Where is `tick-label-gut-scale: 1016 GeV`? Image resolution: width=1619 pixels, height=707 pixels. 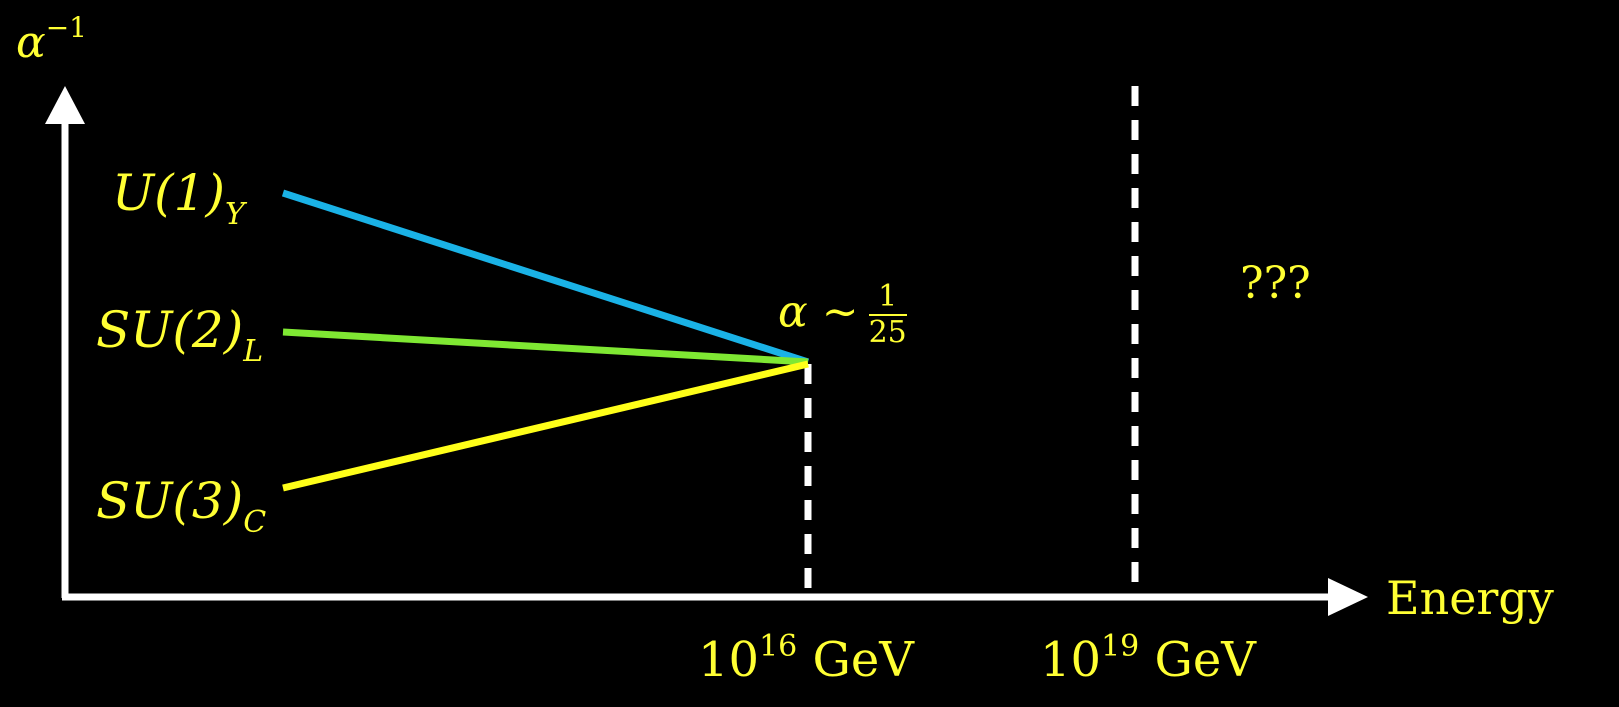
tick-label-gut-scale: 1016 GeV is located at coordinates (806, 657).